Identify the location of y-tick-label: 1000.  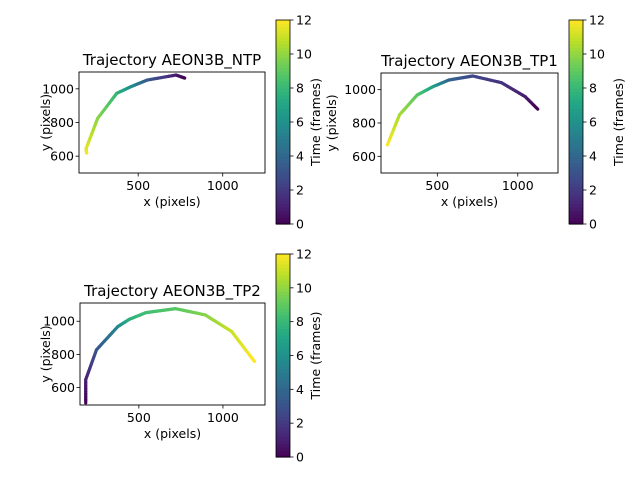
(59, 321).